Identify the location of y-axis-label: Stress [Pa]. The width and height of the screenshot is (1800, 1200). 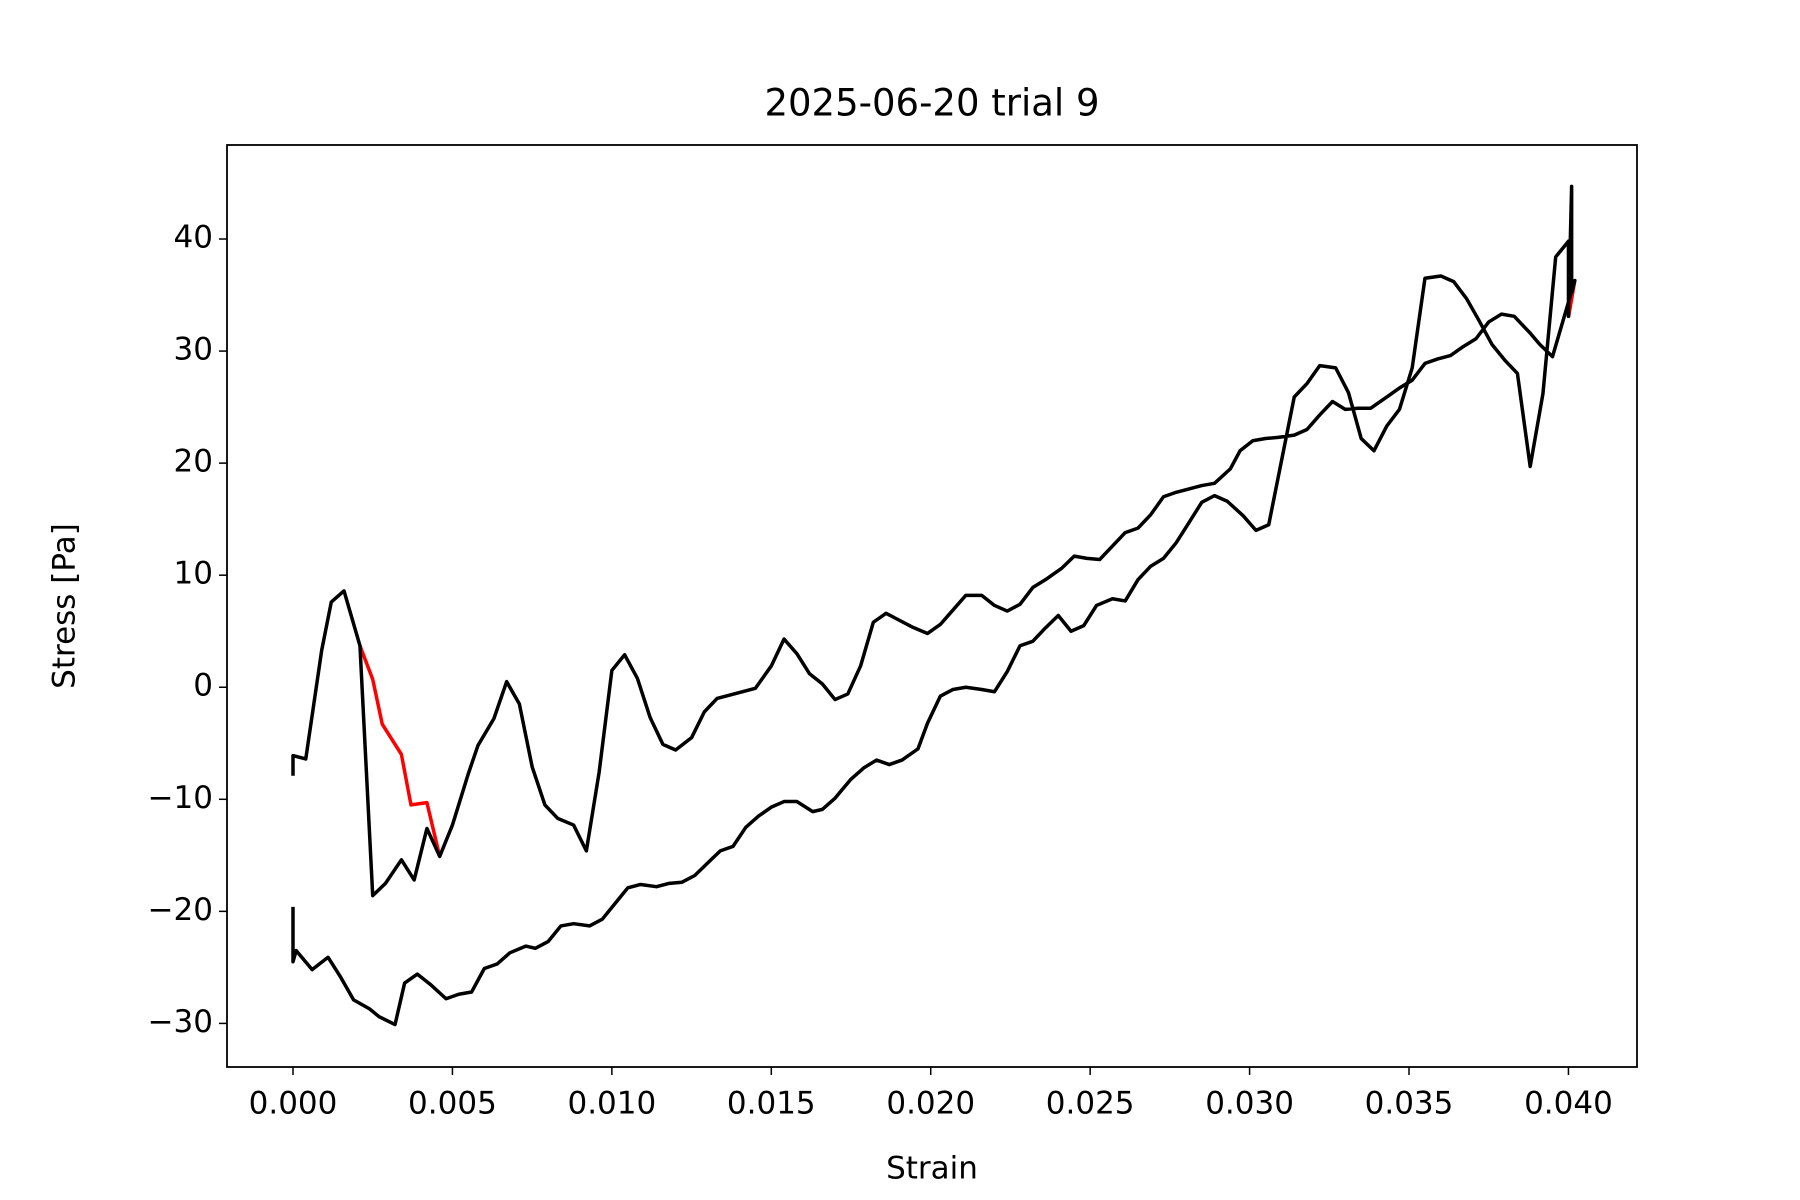
(65, 606).